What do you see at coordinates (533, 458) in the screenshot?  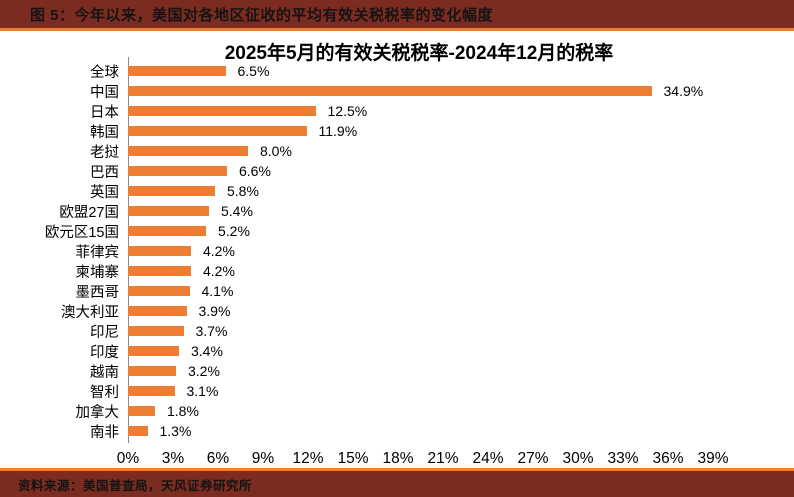 I see `x-tick-label: 27%` at bounding box center [533, 458].